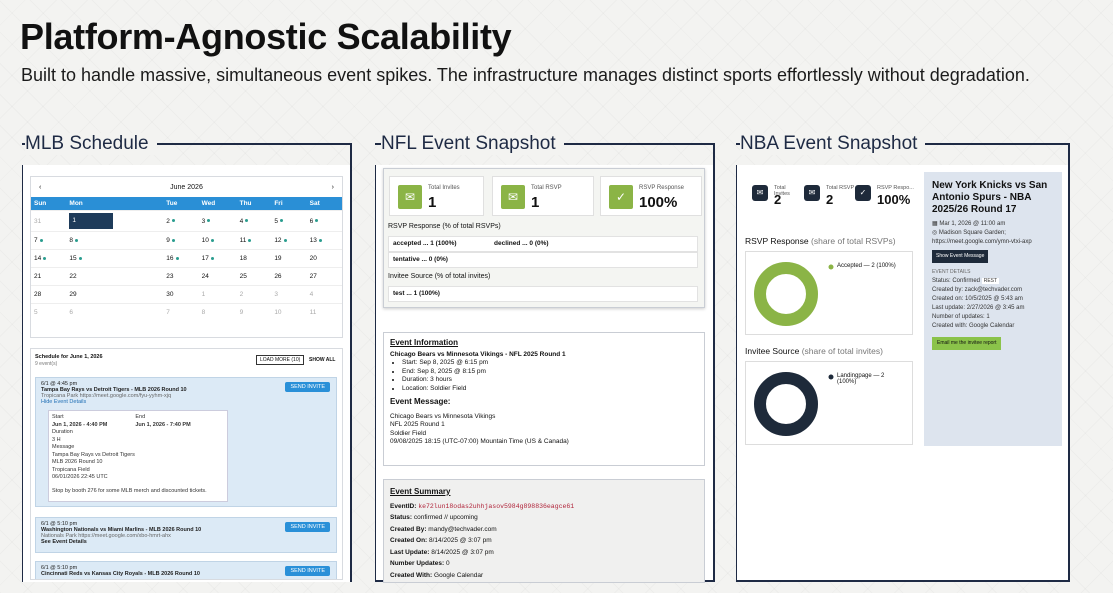  Describe the element at coordinates (280, 360) in the screenshot. I see `load-more-button: LOAD MORE (10)` at that location.